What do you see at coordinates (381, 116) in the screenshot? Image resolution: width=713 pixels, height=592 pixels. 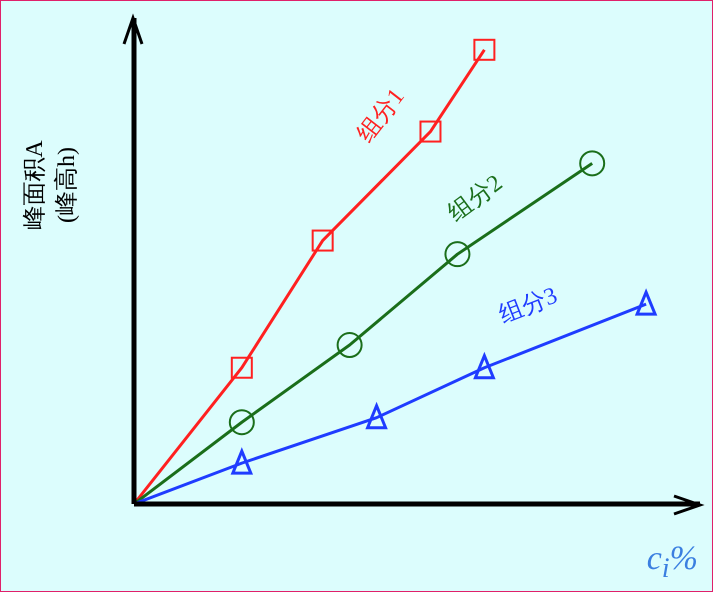 I see `text: 组分1` at bounding box center [381, 116].